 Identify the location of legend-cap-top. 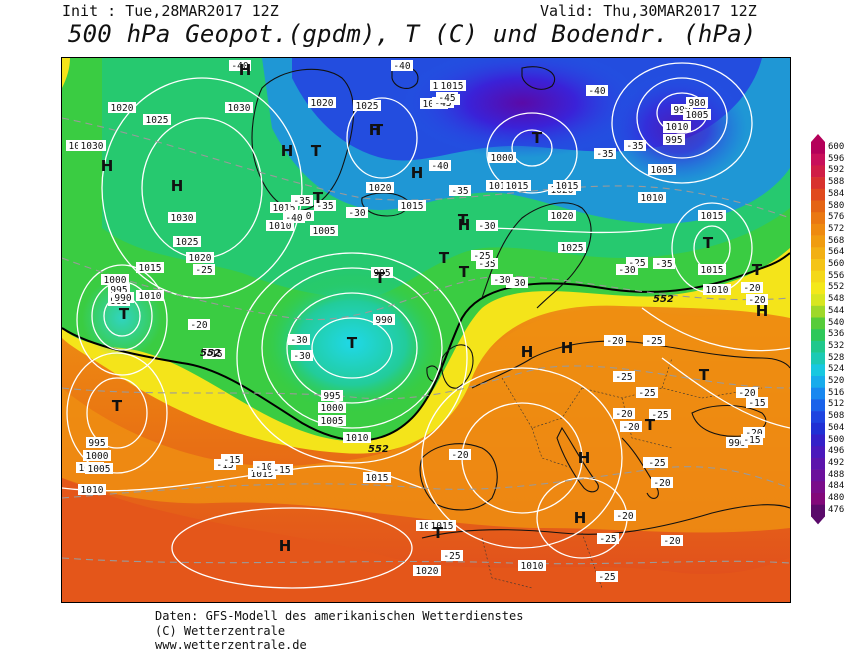
(818, 138).